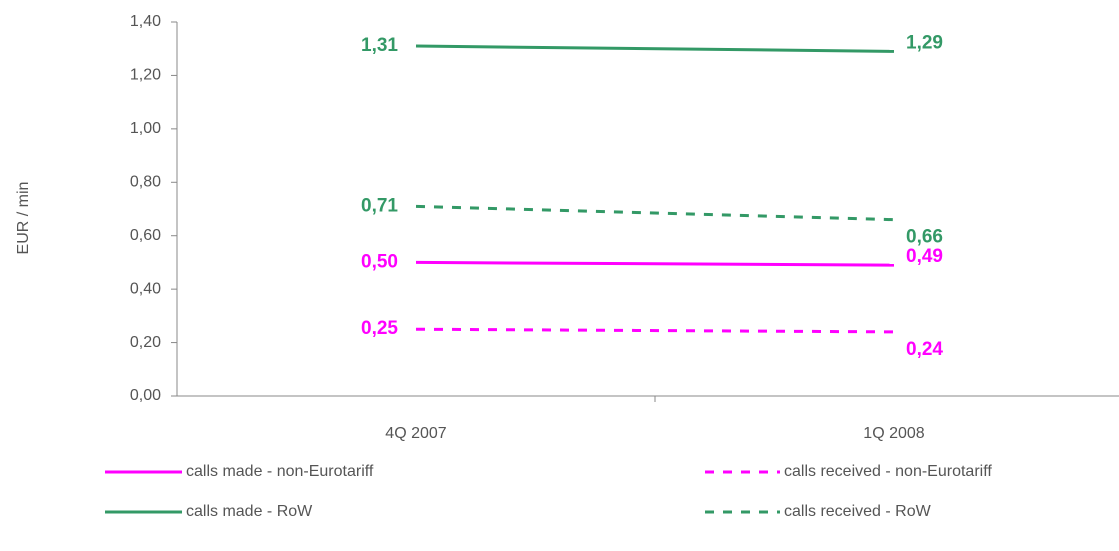  What do you see at coordinates (145, 395) in the screenshot?
I see `y-tick-label: 0,00` at bounding box center [145, 395].